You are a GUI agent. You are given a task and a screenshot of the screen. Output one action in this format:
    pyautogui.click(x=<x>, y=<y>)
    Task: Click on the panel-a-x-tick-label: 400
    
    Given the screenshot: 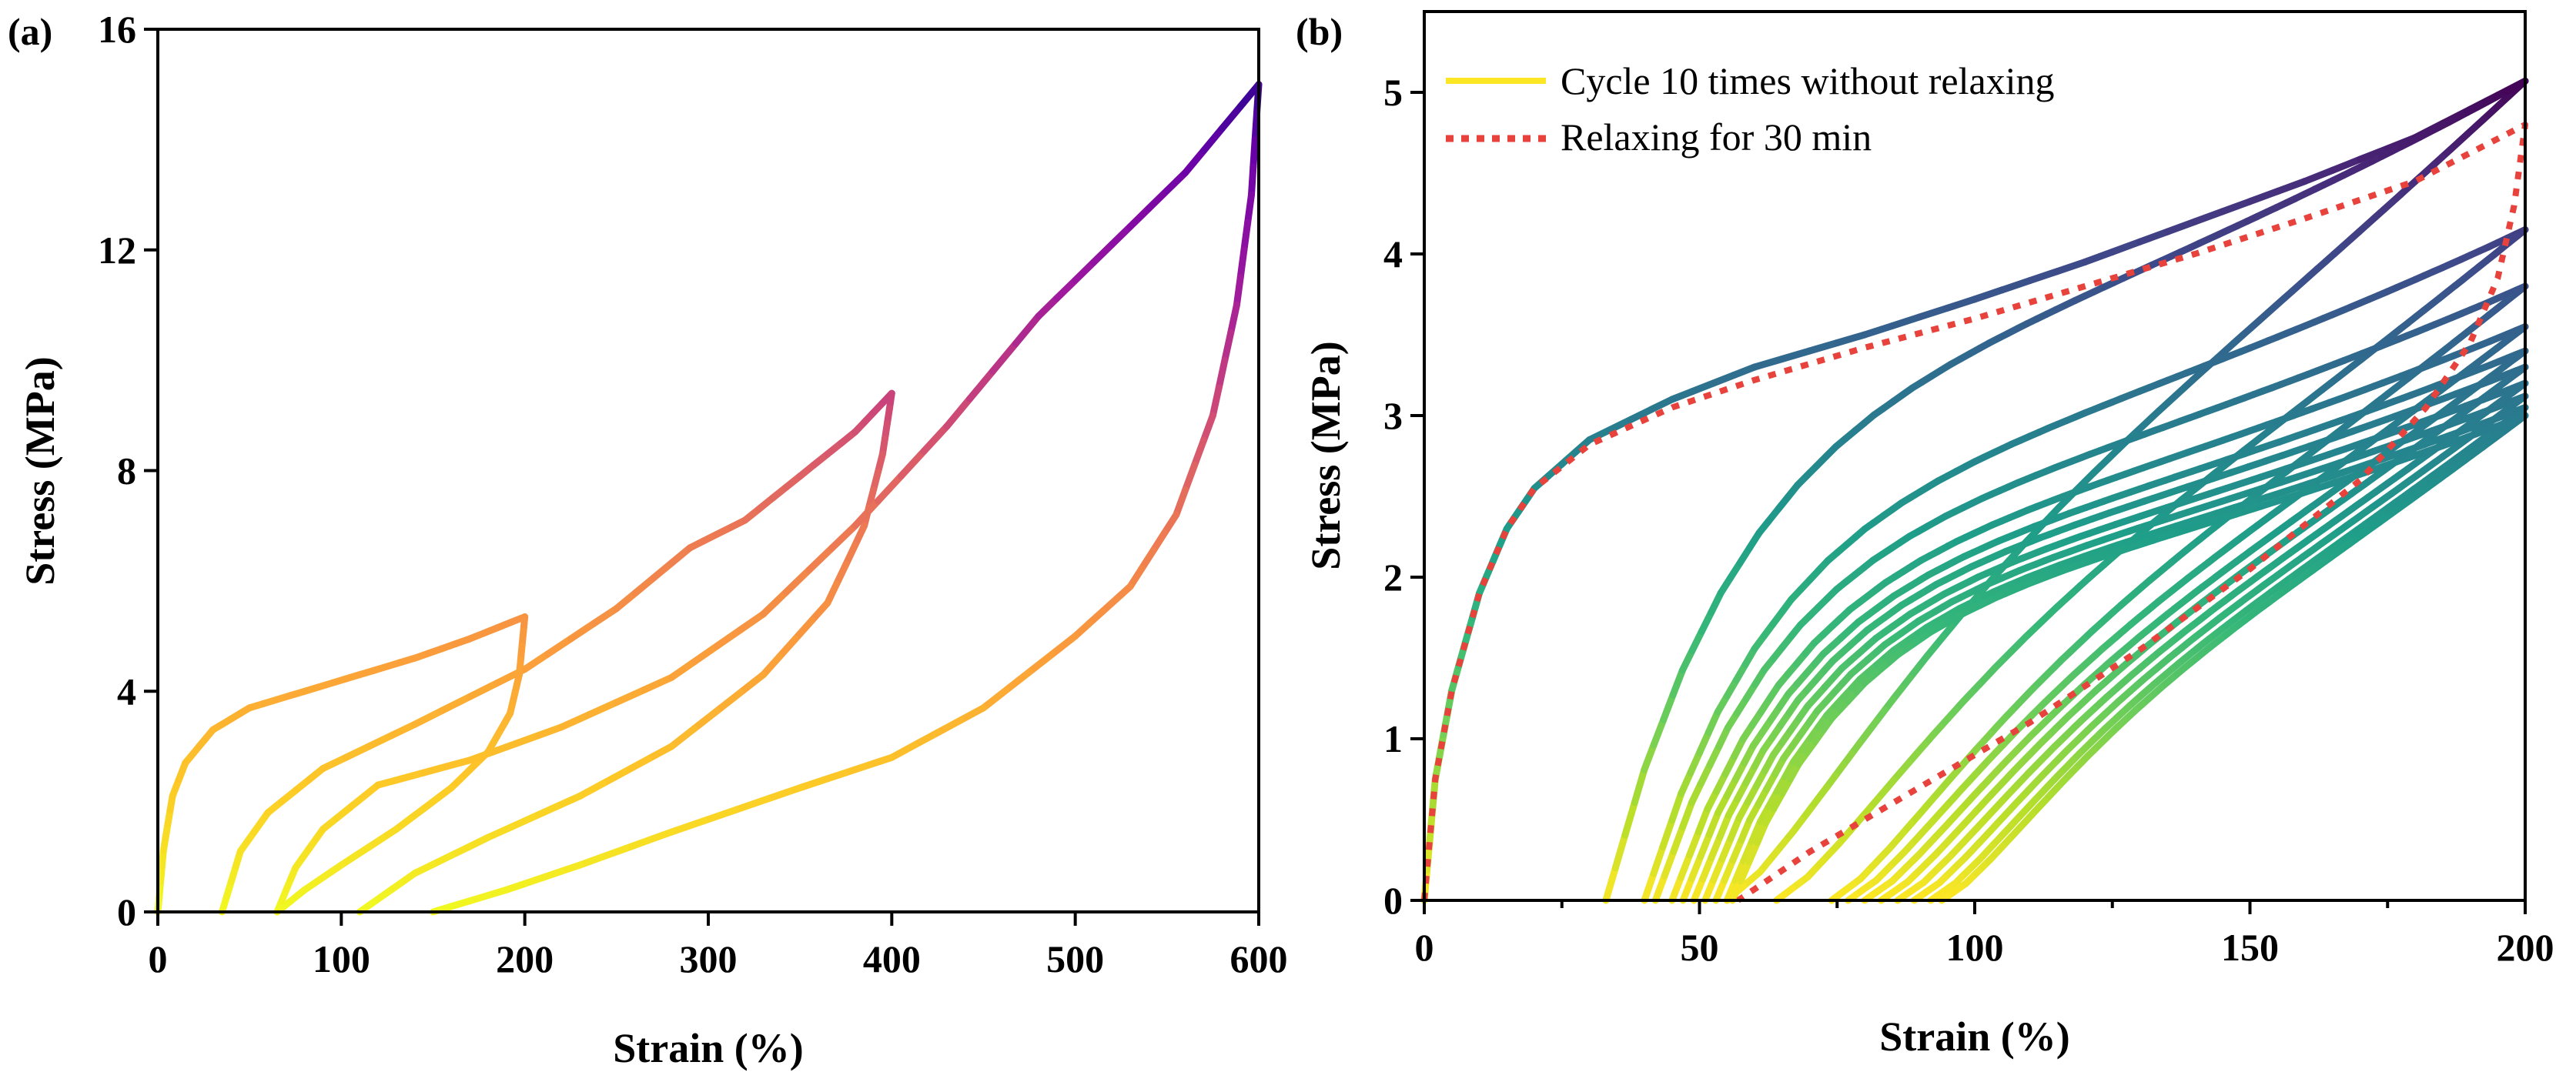 What is the action you would take?
    pyautogui.click(x=892, y=959)
    